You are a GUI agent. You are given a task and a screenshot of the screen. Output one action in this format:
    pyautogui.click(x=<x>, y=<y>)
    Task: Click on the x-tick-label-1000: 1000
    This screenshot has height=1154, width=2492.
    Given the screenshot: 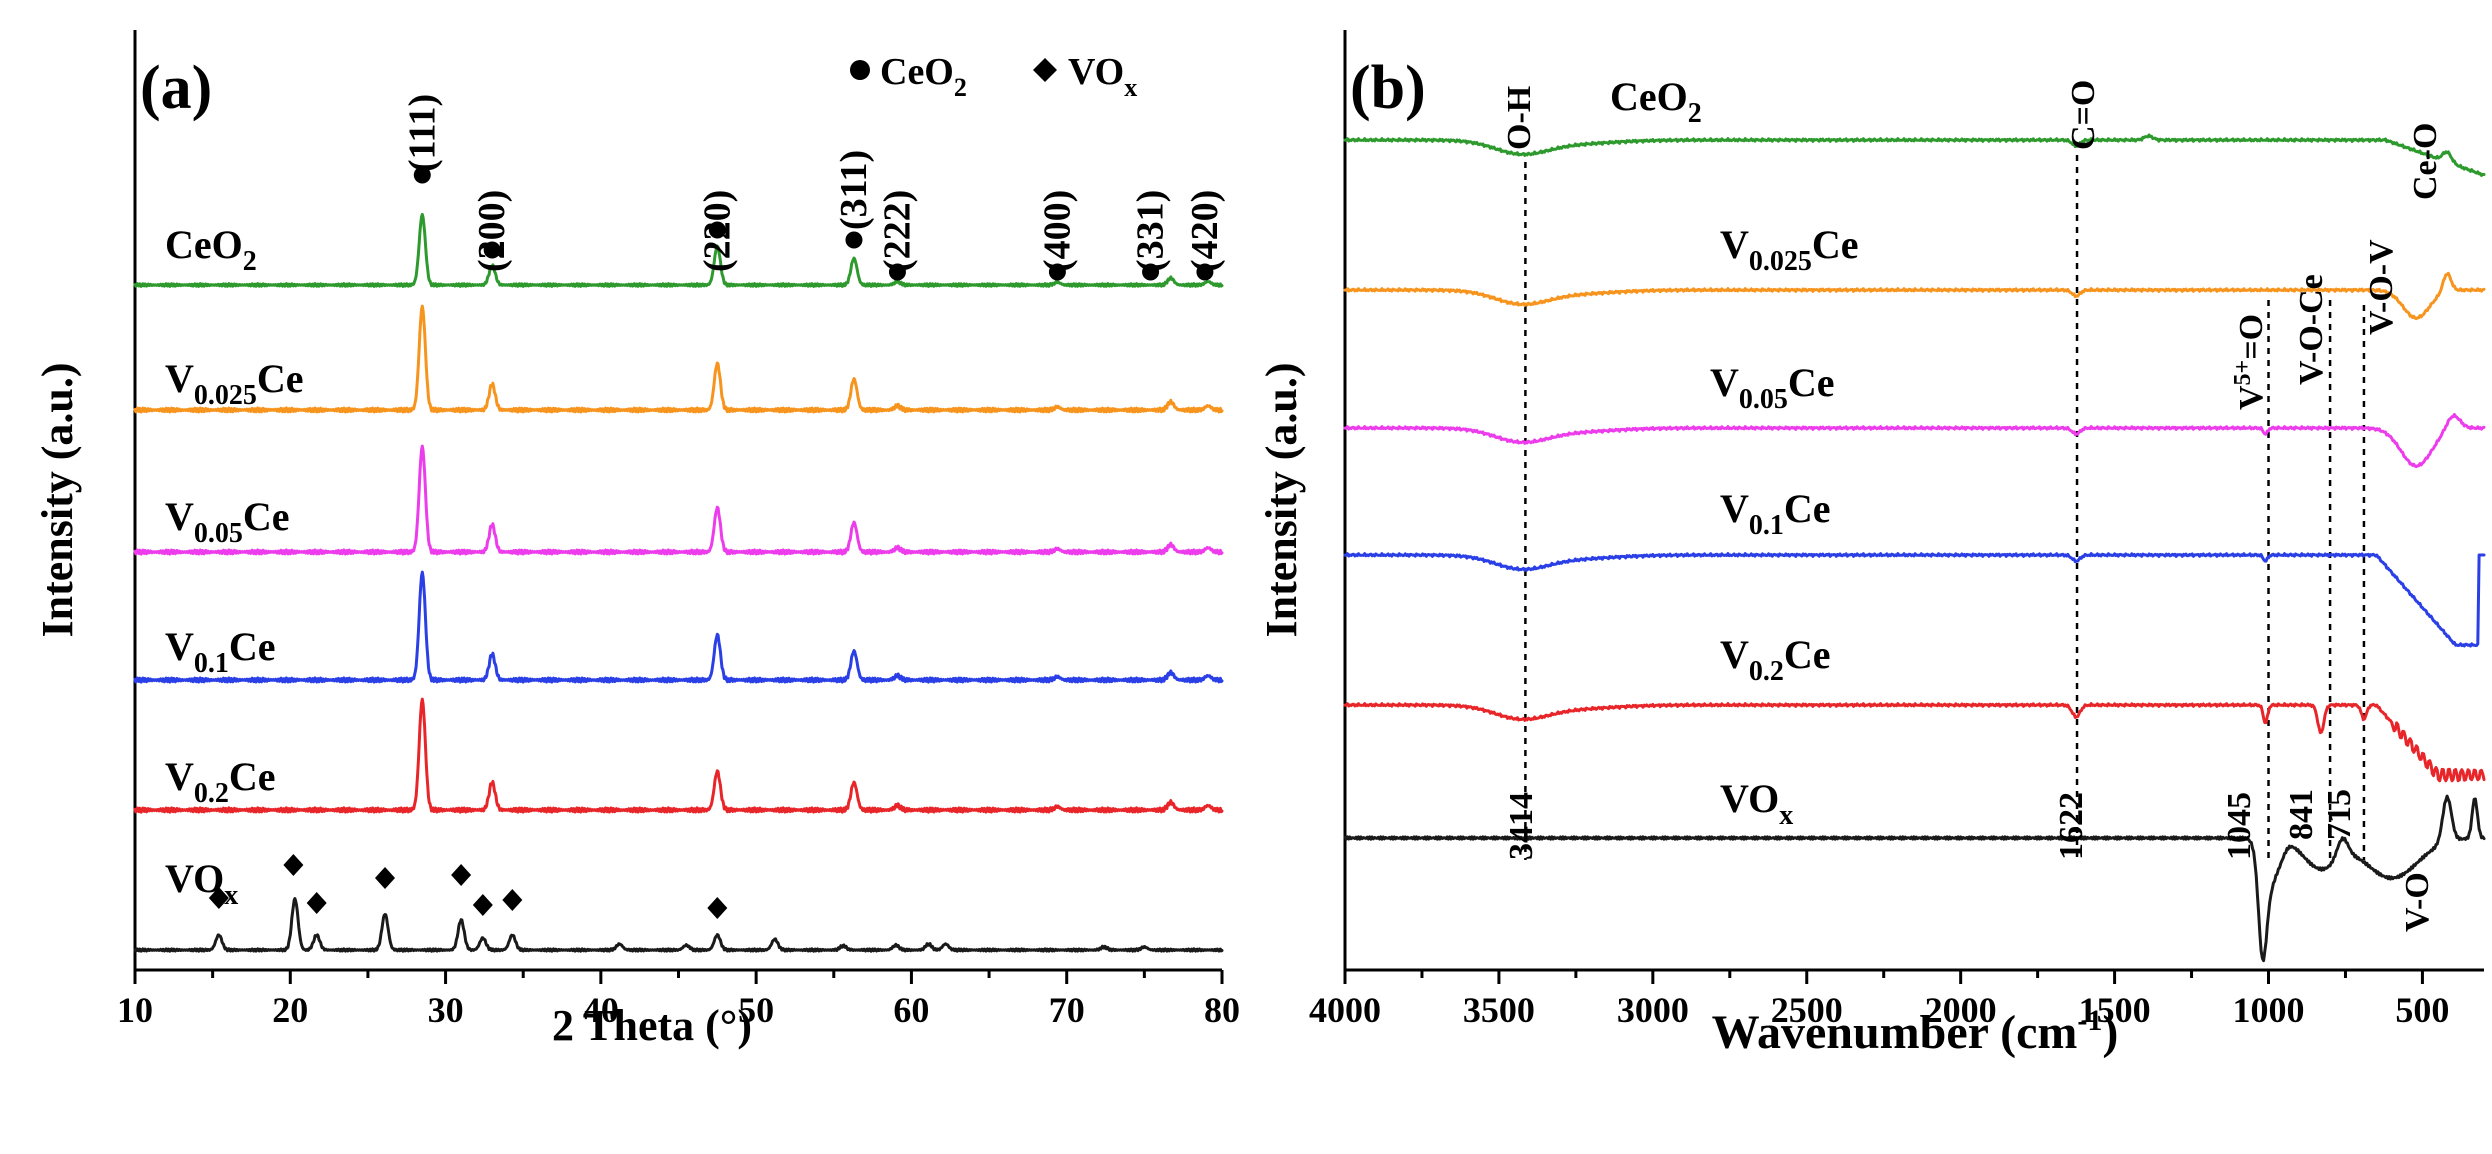 What is the action you would take?
    pyautogui.click(x=2269, y=1010)
    